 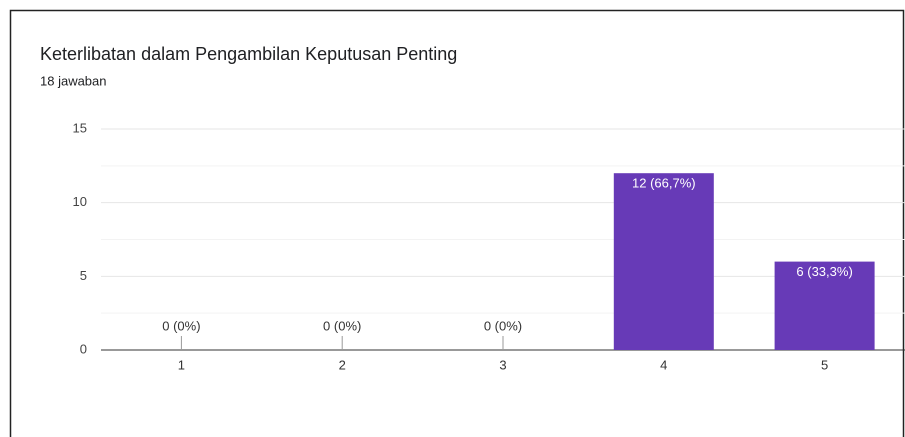 I want to click on x-tick-label: 5, so click(x=824, y=364).